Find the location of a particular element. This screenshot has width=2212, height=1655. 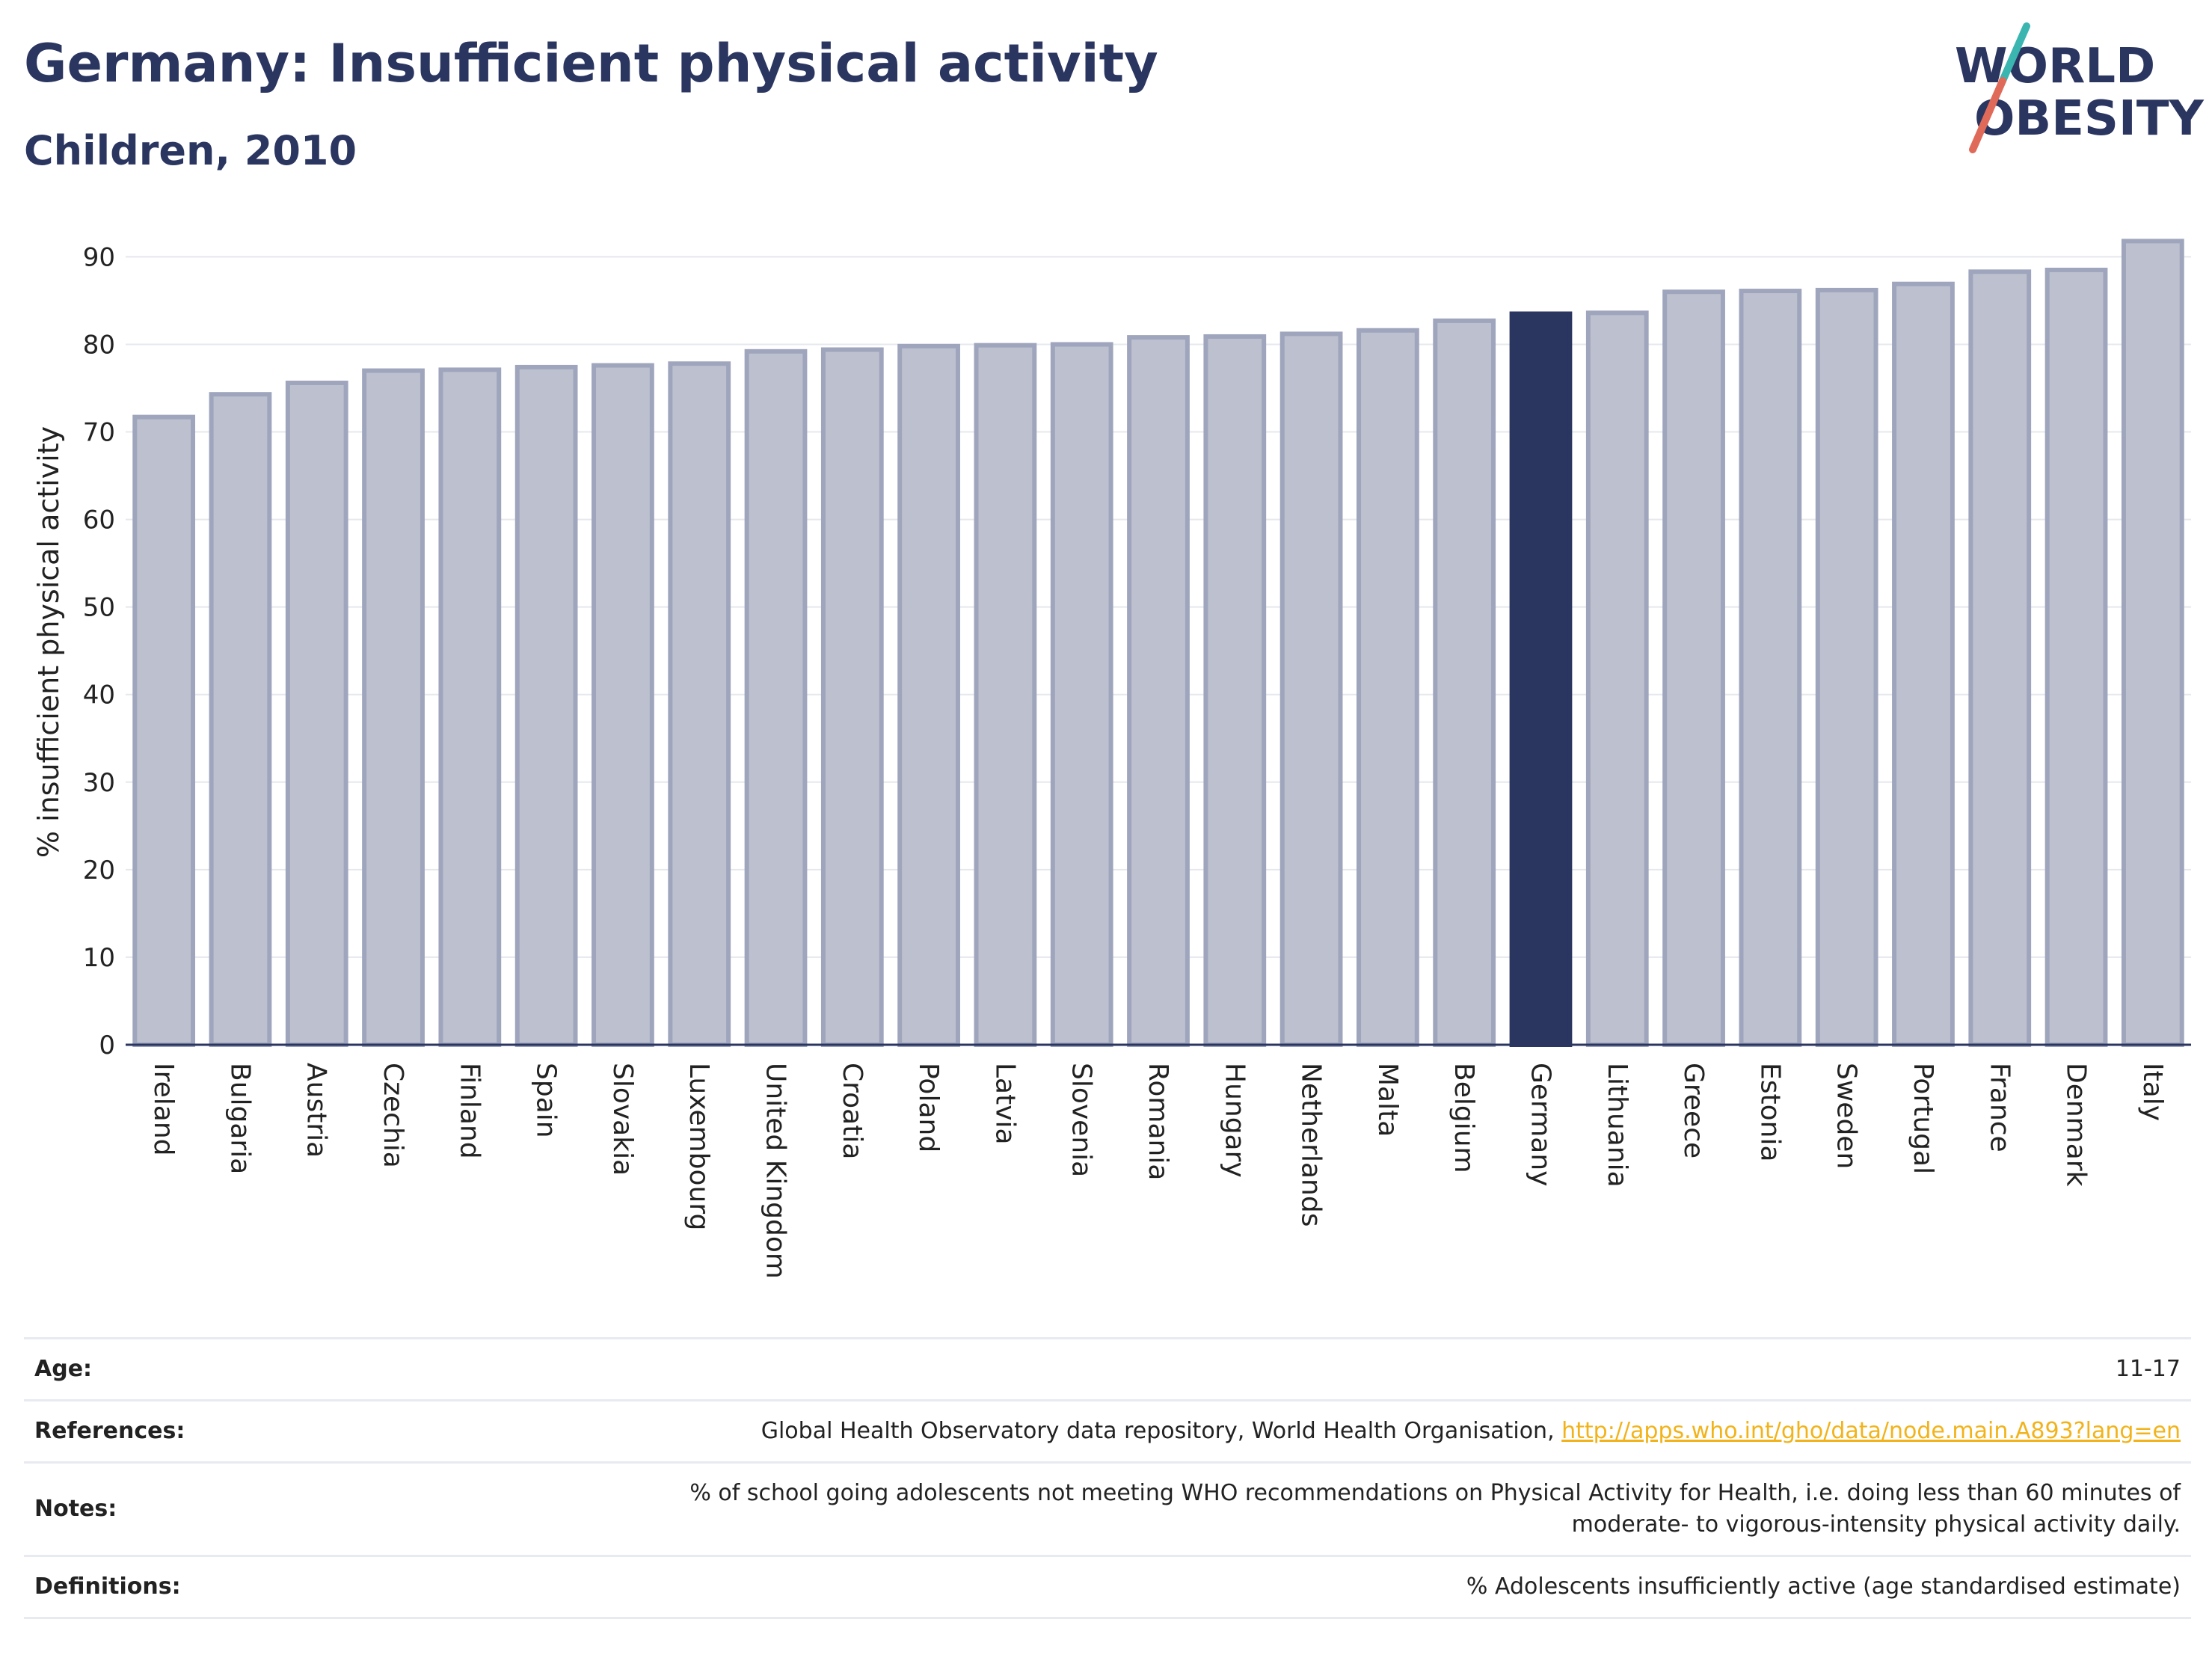

age-label: Age: is located at coordinates (63, 1369).